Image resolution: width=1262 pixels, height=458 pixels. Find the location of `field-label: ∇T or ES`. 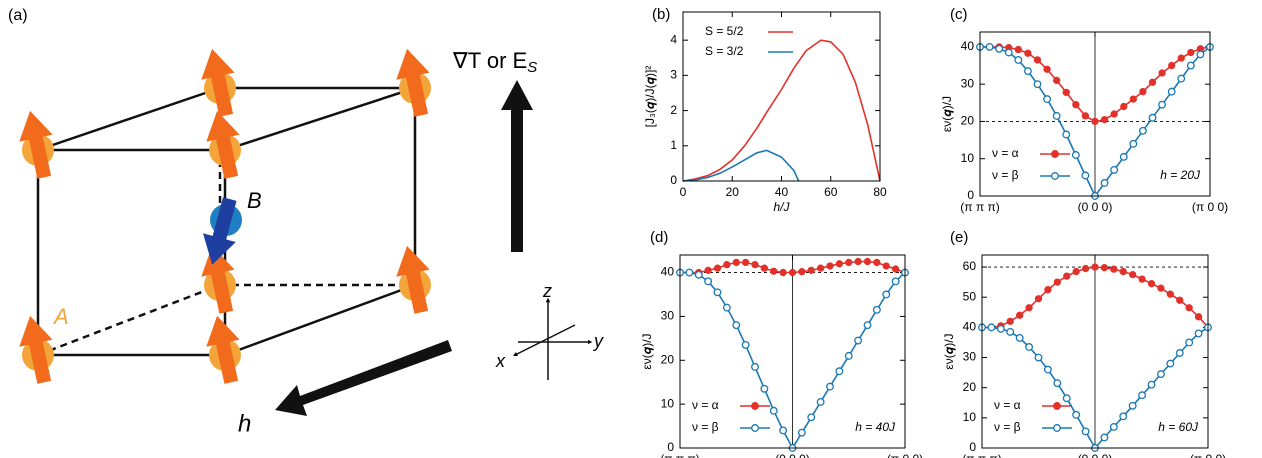

field-label: ∇T or ES is located at coordinates (494, 62).